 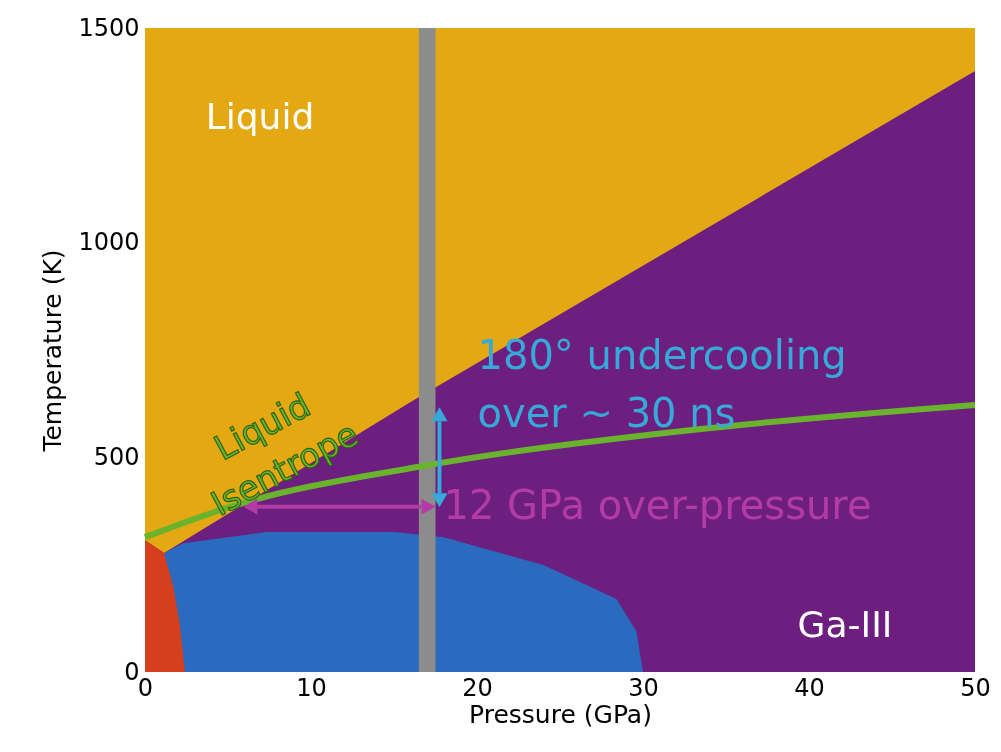 I want to click on x-tick-label: 40, so click(x=809, y=687).